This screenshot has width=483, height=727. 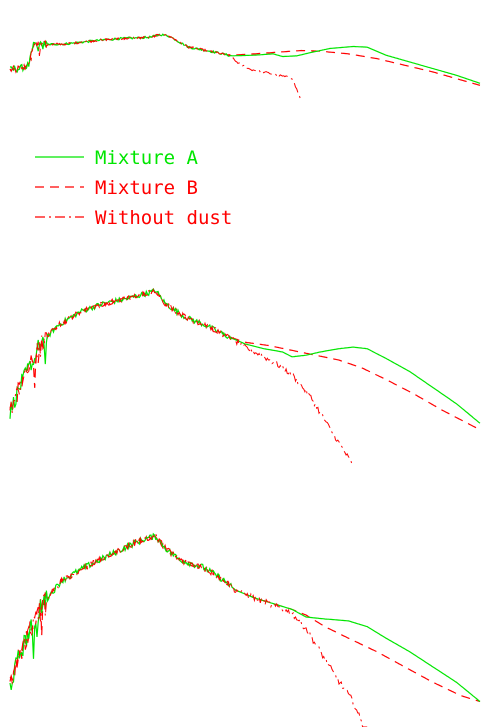 I want to click on chart-legend: Mixture A Mixture B Without dust, so click(x=133, y=188).